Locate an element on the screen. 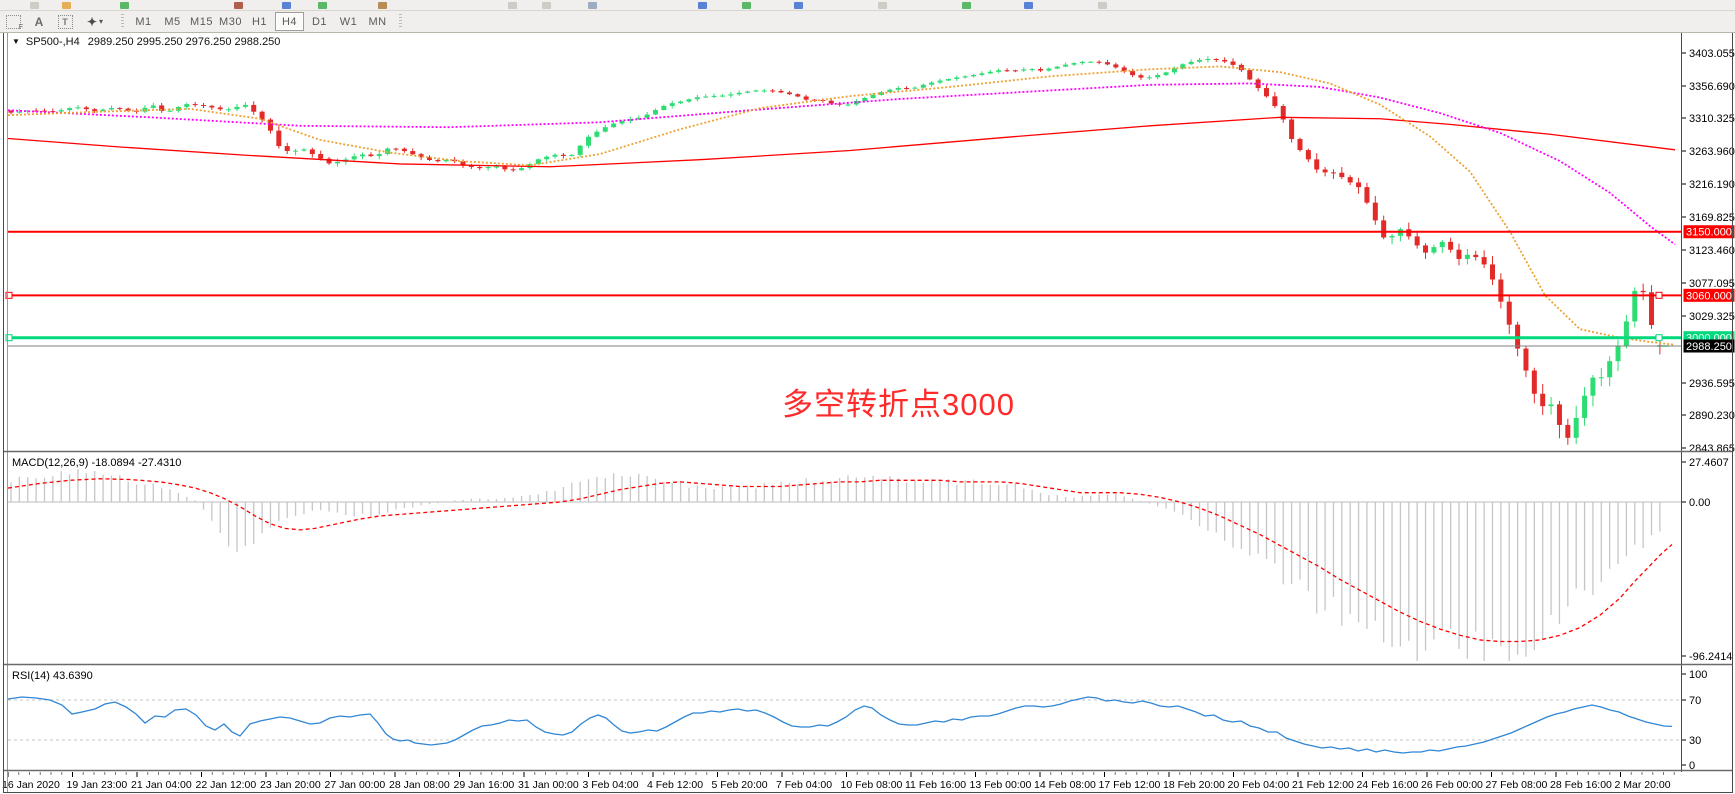 The image size is (1735, 794). timeframe-button-h4: H4 is located at coordinates (289, 21).